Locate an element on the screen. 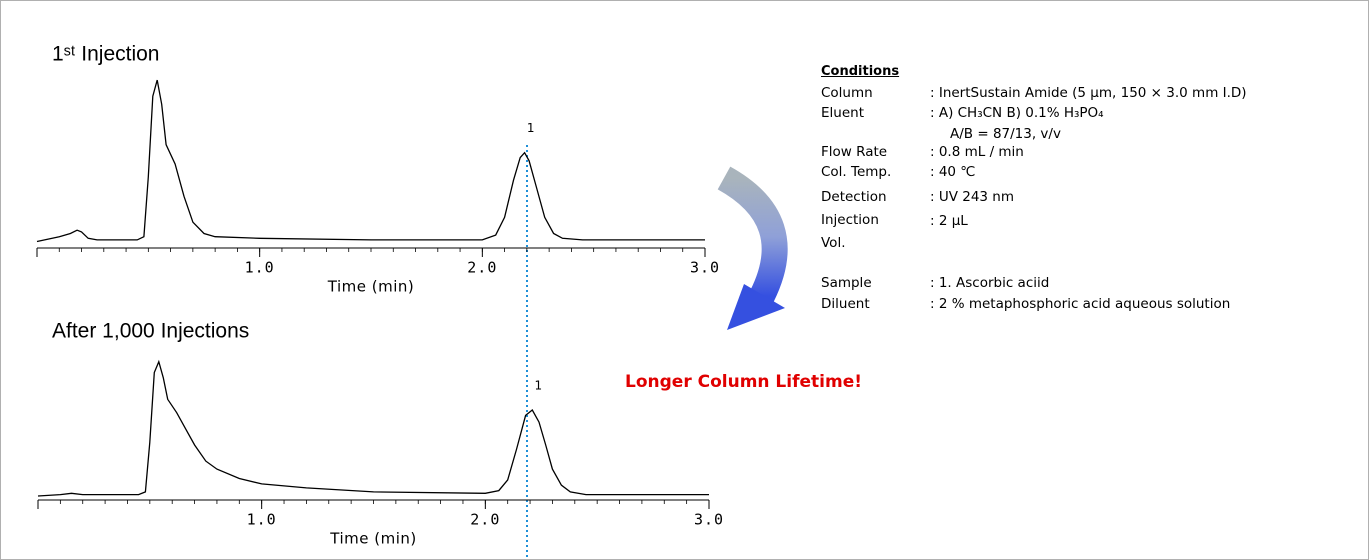 This screenshot has width=1369, height=560. arrow-body is located at coordinates (752, 234).